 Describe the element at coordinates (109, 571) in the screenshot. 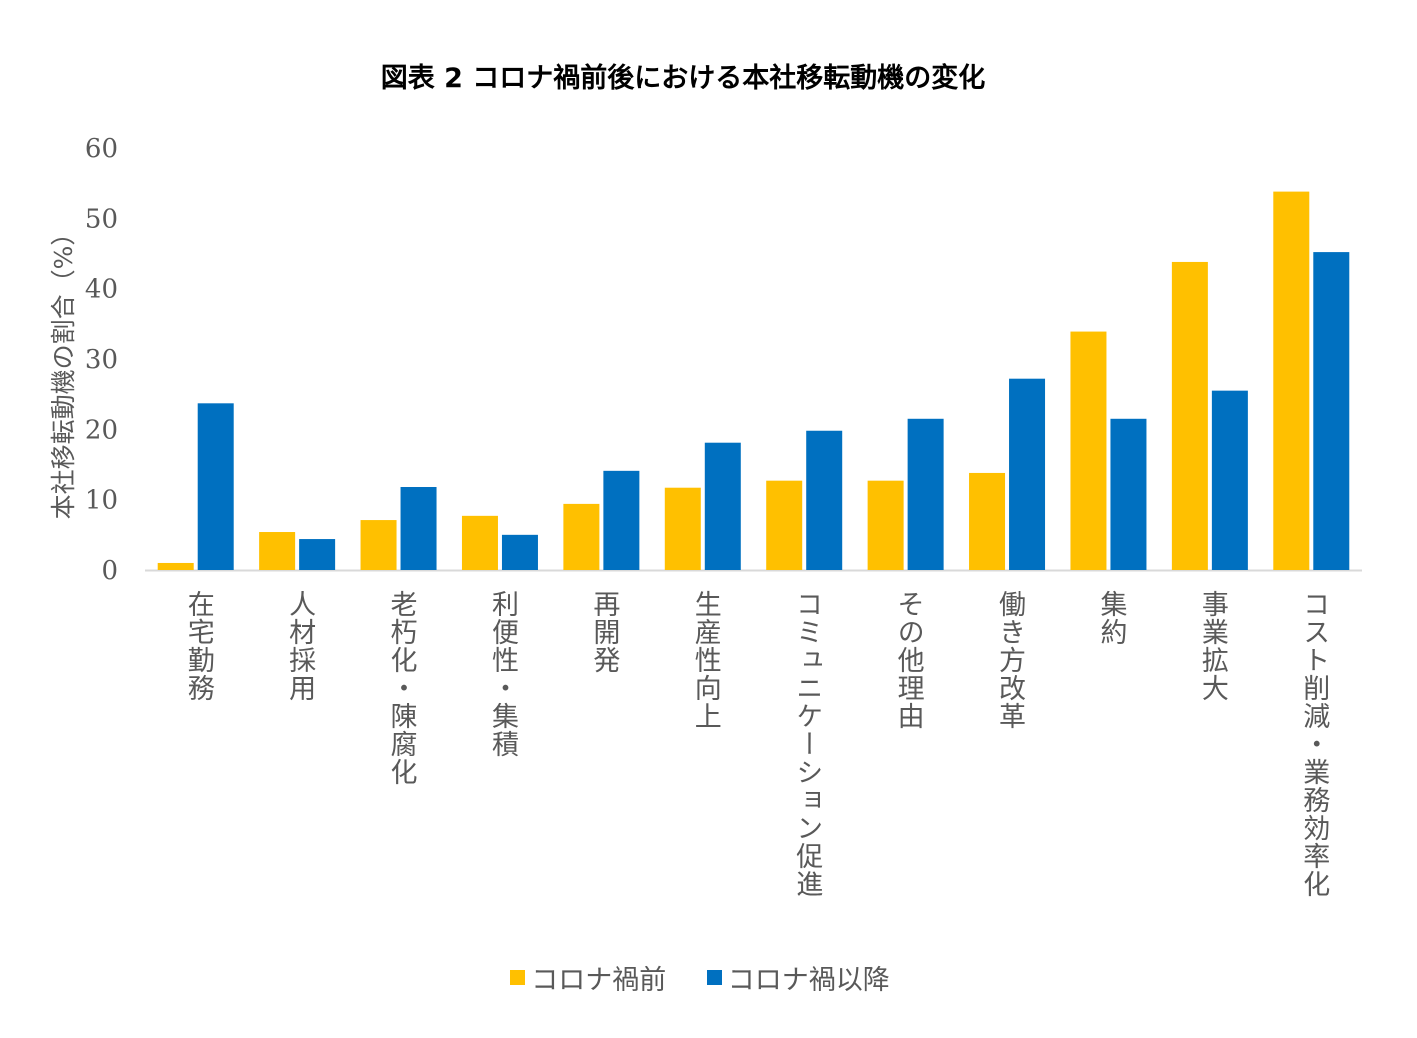

I see `y-tick-label: 0` at that location.